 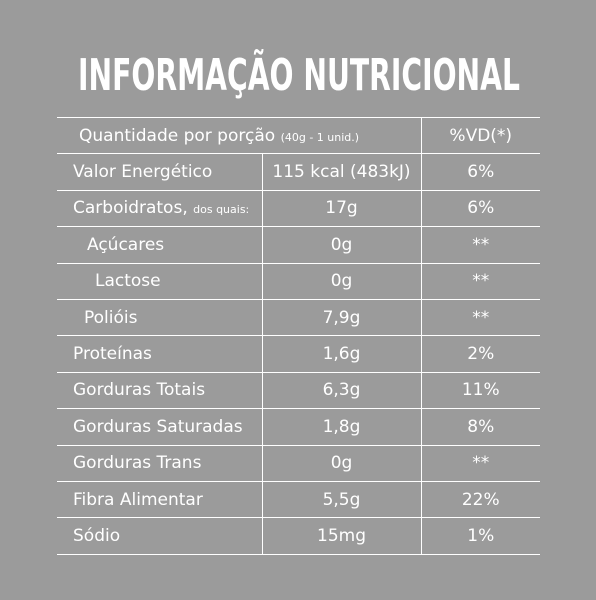 I want to click on nutrient-cell: Açúcares, so click(x=159, y=245).